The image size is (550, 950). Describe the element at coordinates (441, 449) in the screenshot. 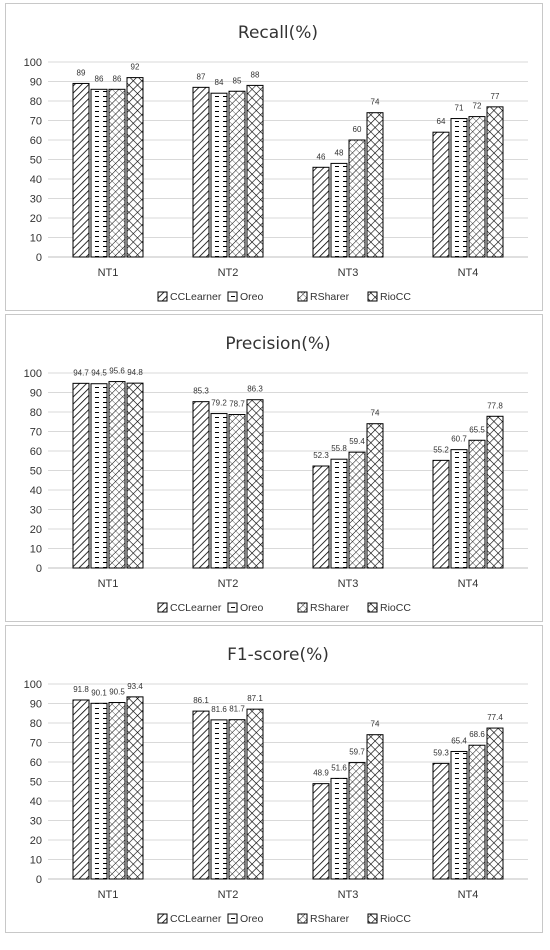

I see `data-label: 55.2` at that location.